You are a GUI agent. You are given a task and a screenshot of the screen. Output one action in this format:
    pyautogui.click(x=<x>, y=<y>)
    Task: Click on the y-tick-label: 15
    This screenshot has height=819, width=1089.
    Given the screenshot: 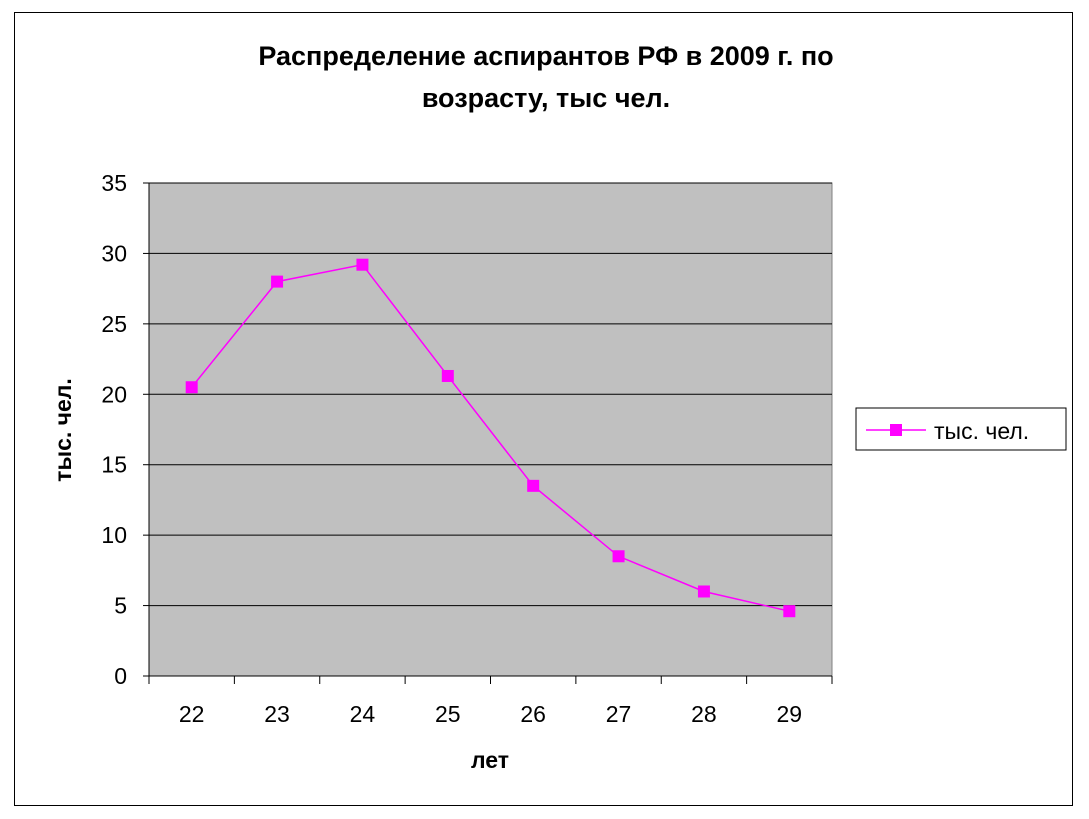 What is the action you would take?
    pyautogui.click(x=114, y=465)
    